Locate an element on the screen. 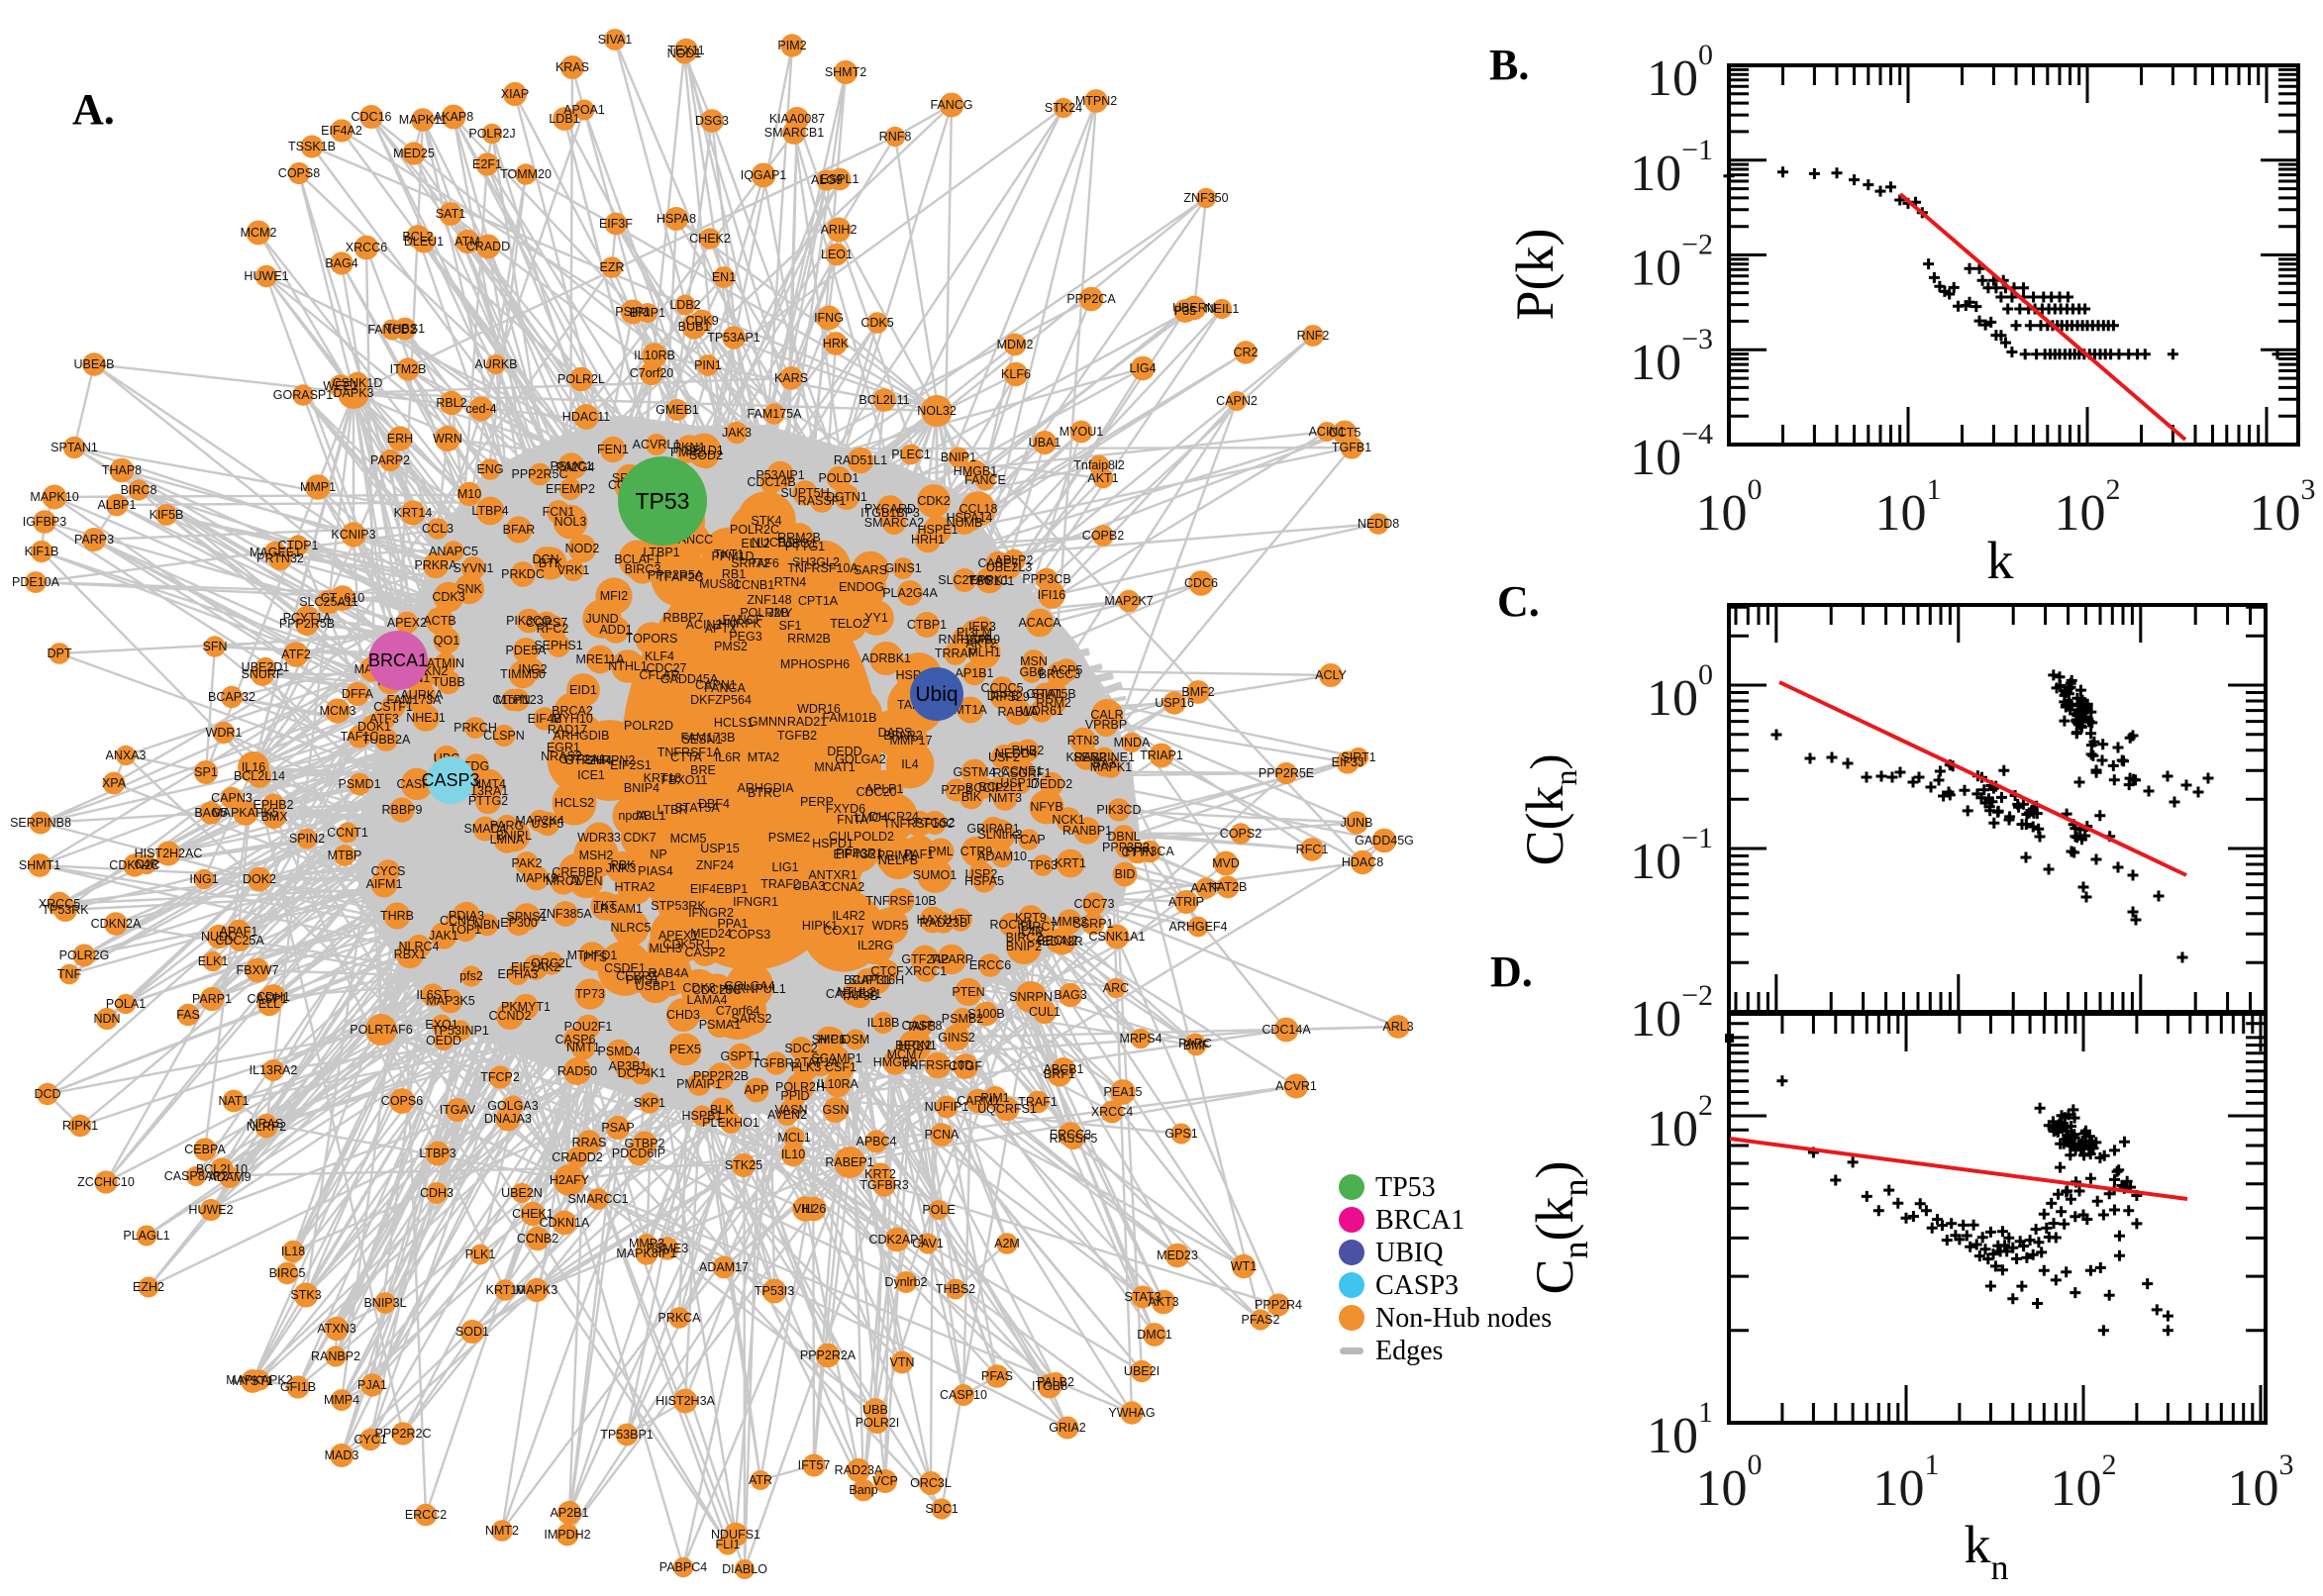  svg-text: SERPINE1 is located at coordinates (1104, 757).